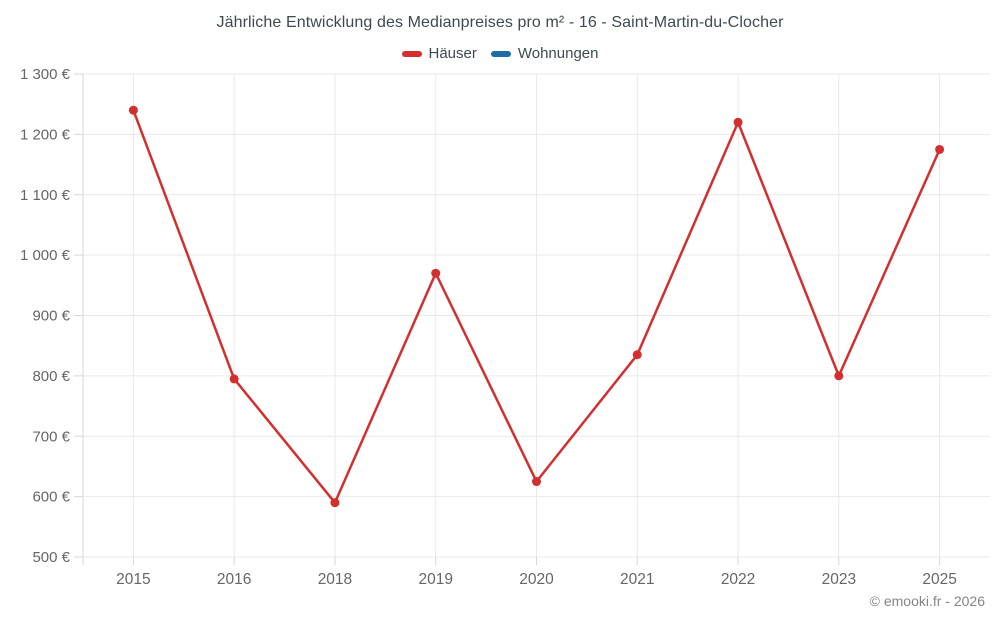 This screenshot has height=625, width=1000. What do you see at coordinates (558, 53) in the screenshot?
I see `legend-label-wohnungen: Wohnungen` at bounding box center [558, 53].